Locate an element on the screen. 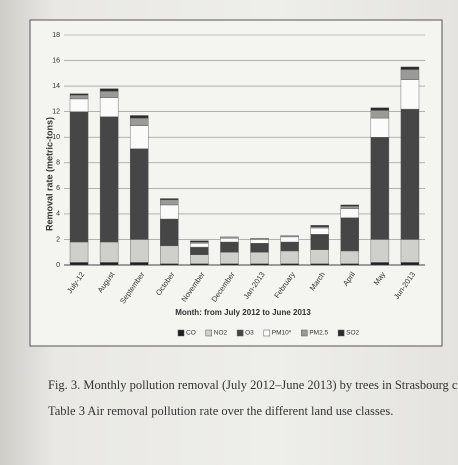  y-tick-label: 6 is located at coordinates (58, 188).